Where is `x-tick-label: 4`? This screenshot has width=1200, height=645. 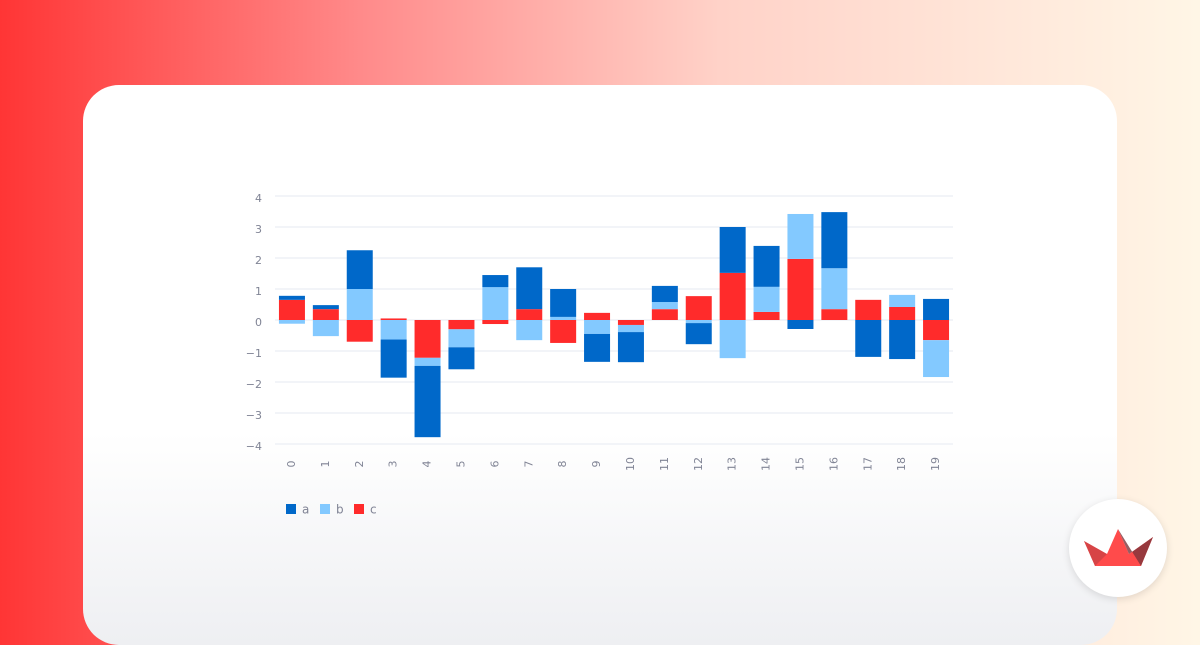
x-tick-label: 4 is located at coordinates (427, 464).